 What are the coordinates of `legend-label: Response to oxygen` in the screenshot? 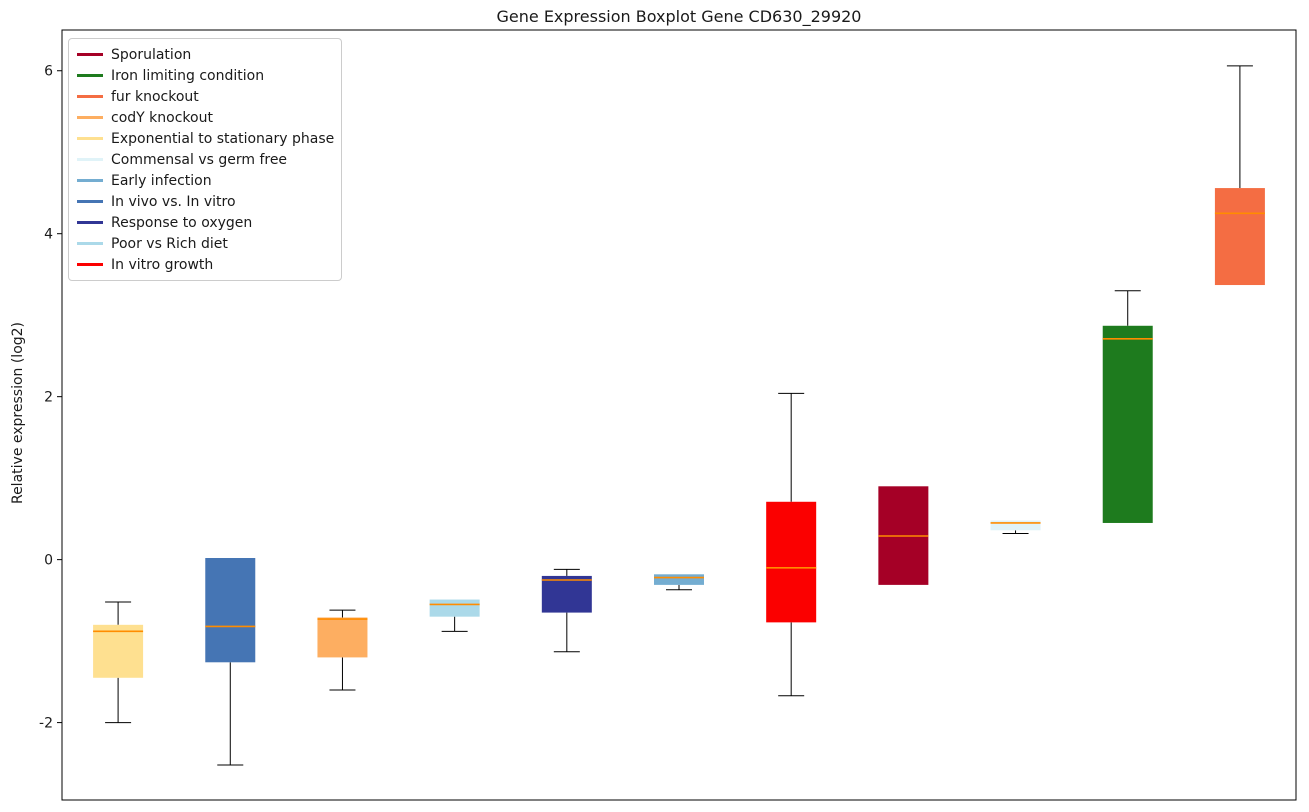 It's located at (182, 222).